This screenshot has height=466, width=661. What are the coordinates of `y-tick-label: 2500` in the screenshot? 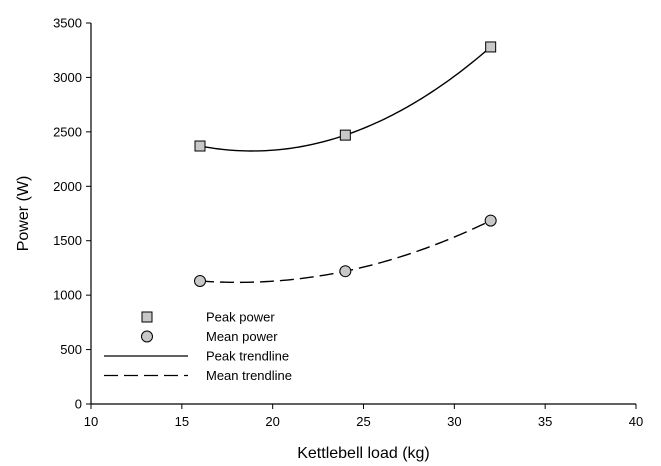 It's located at (67, 131).